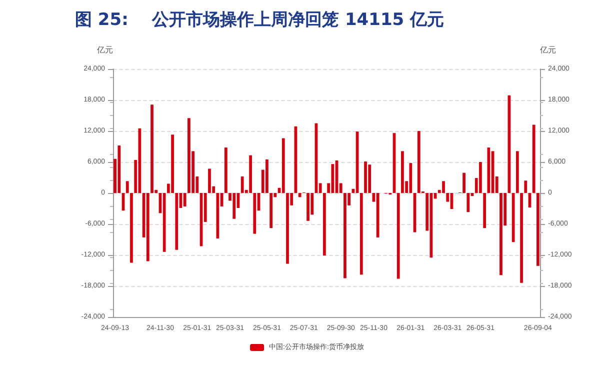 The height and width of the screenshot is (392, 614). I want to click on y2-axis-title: 亿元, so click(547, 50).